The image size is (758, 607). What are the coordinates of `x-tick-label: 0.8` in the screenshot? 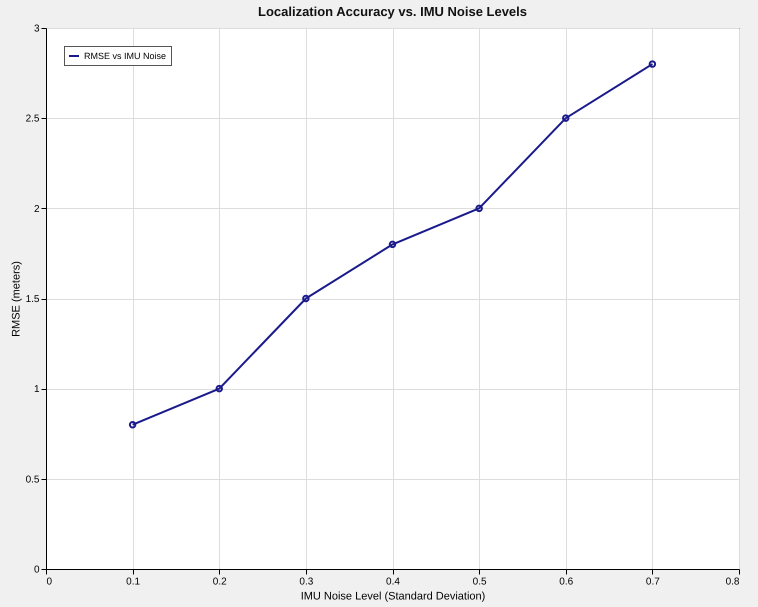 It's located at (733, 582).